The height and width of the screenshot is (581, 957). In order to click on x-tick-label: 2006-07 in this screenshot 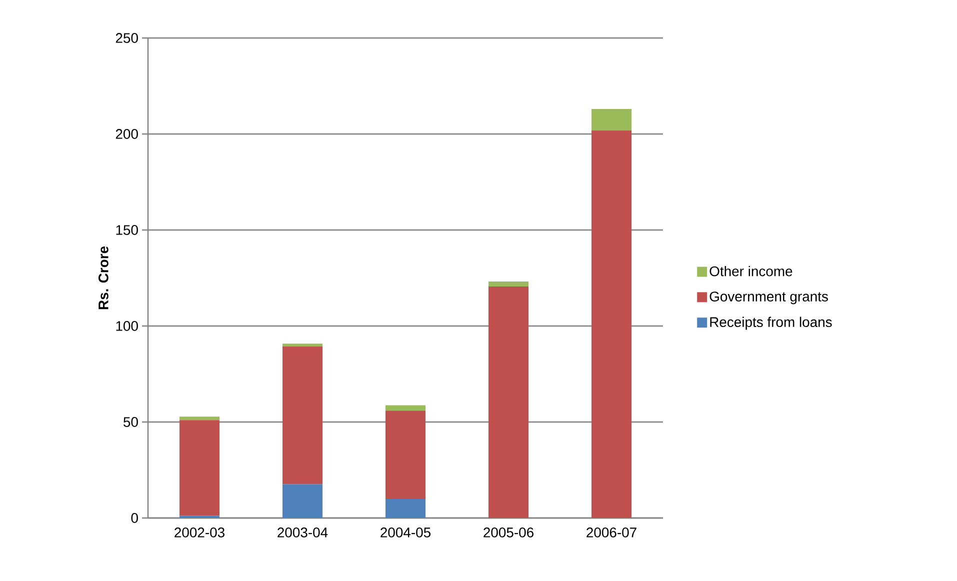, I will do `click(611, 533)`.